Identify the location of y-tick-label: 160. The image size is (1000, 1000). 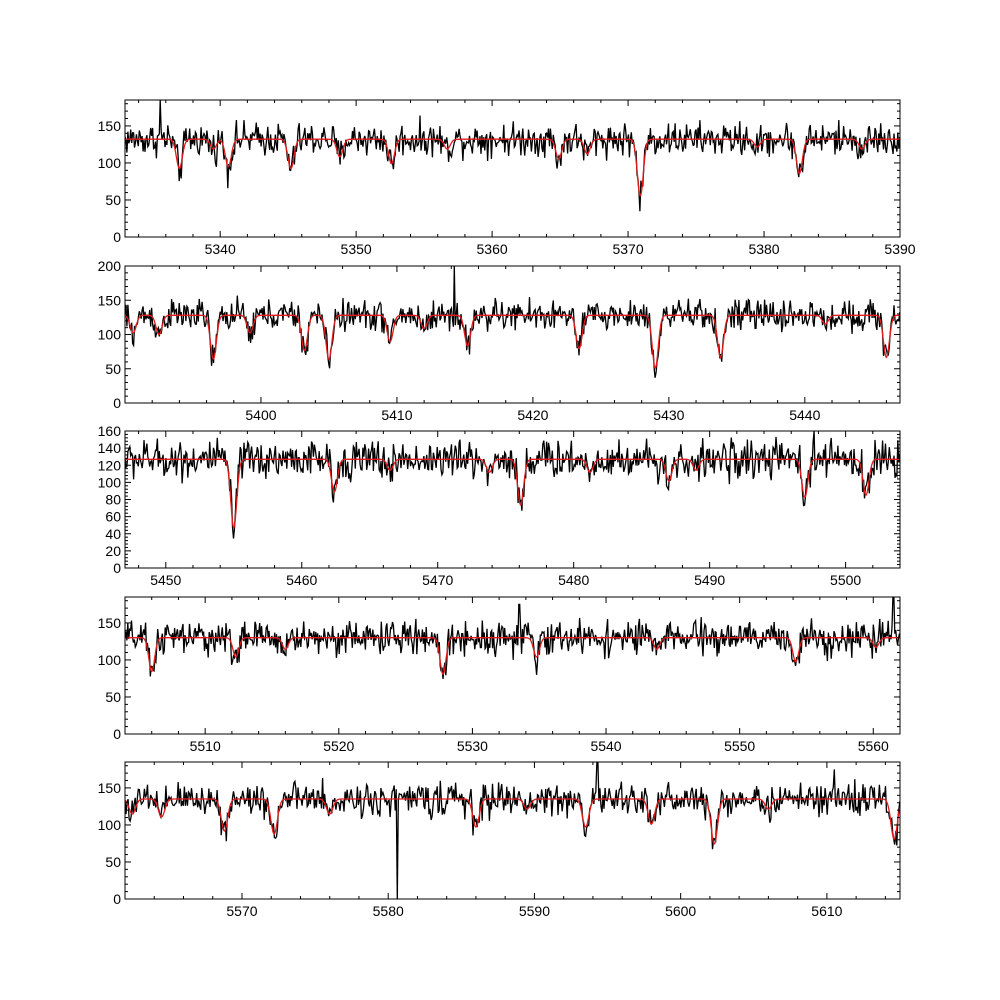
(110, 431).